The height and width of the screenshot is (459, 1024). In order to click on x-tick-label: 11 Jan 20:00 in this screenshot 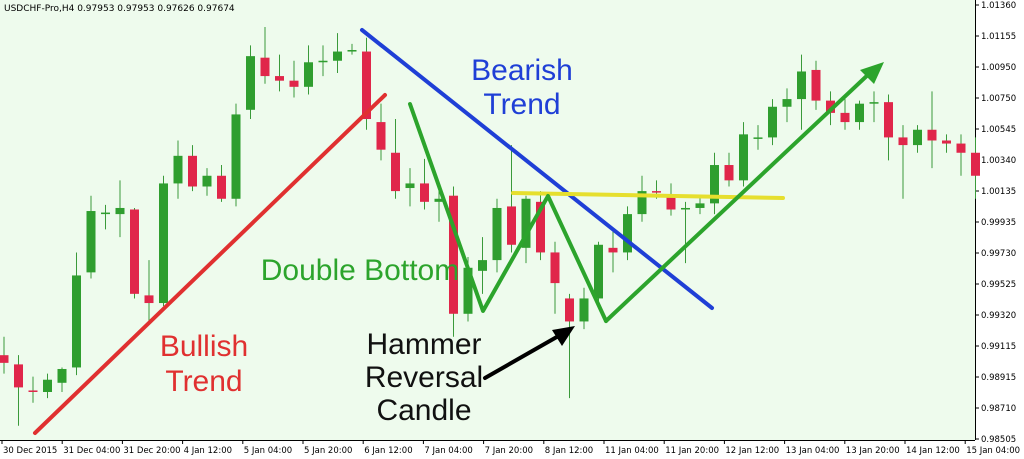, I will do `click(692, 451)`.